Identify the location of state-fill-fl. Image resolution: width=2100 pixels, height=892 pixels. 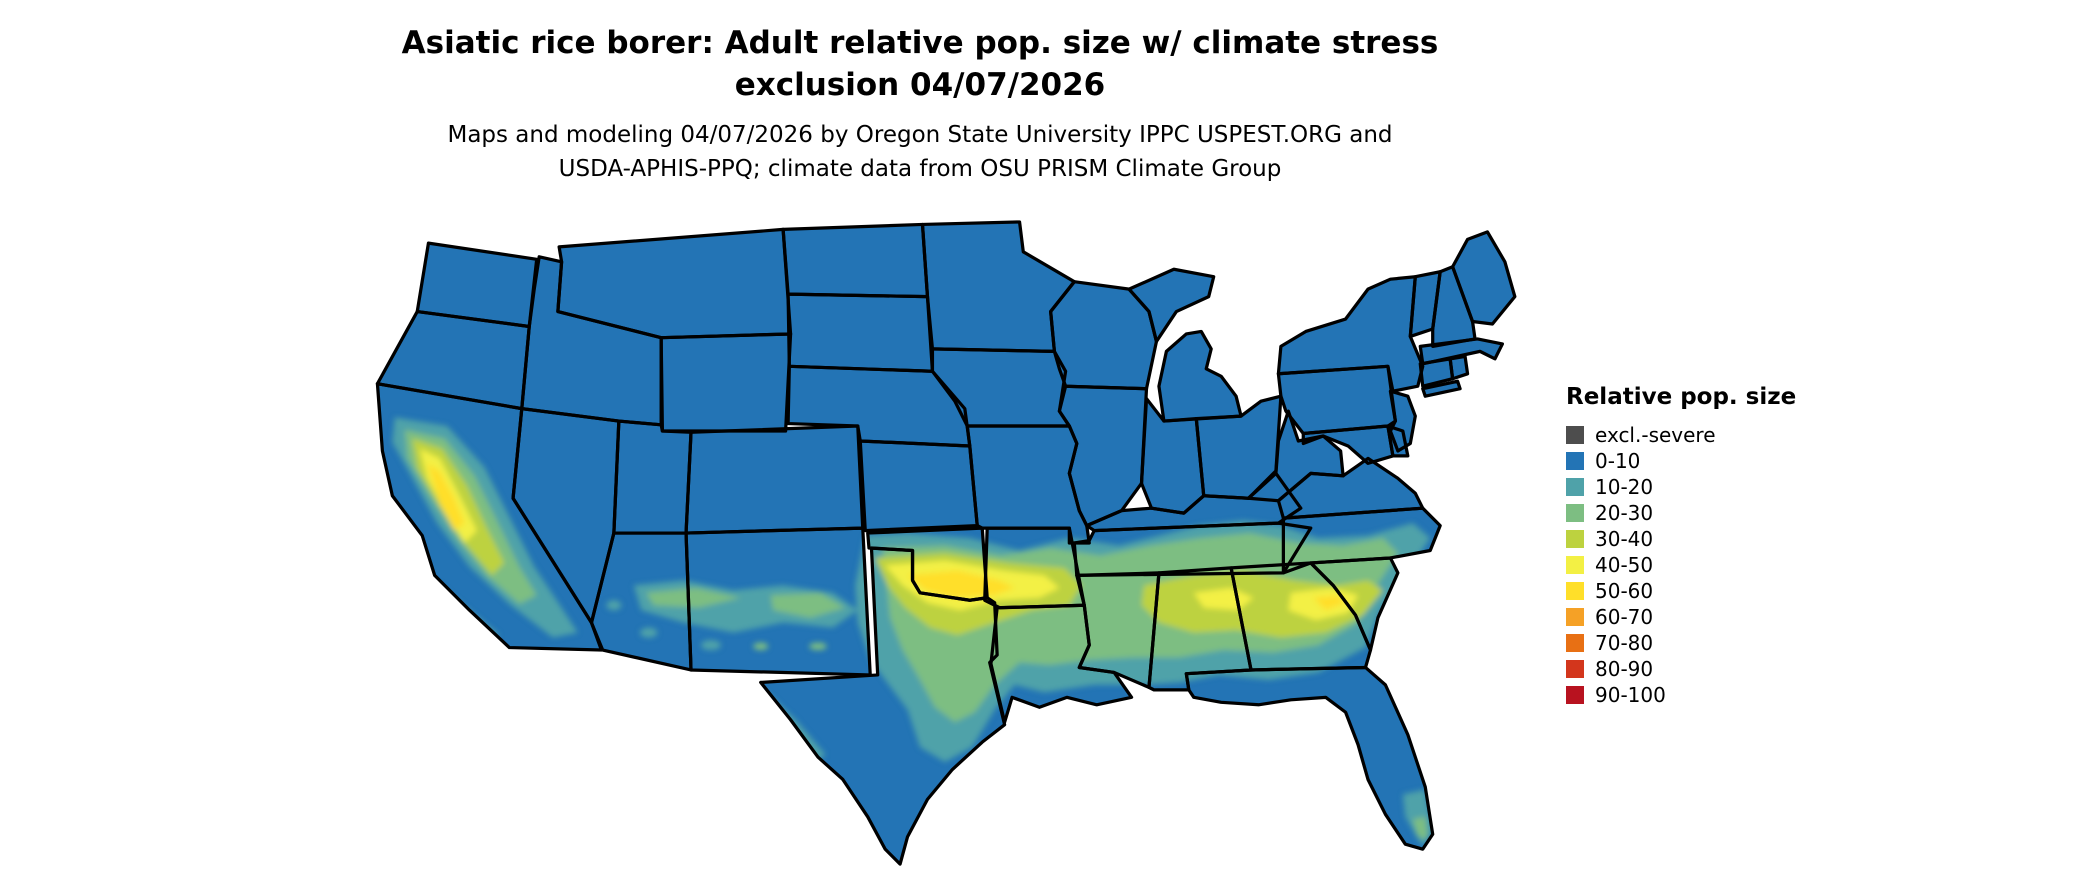
(1309, 758).